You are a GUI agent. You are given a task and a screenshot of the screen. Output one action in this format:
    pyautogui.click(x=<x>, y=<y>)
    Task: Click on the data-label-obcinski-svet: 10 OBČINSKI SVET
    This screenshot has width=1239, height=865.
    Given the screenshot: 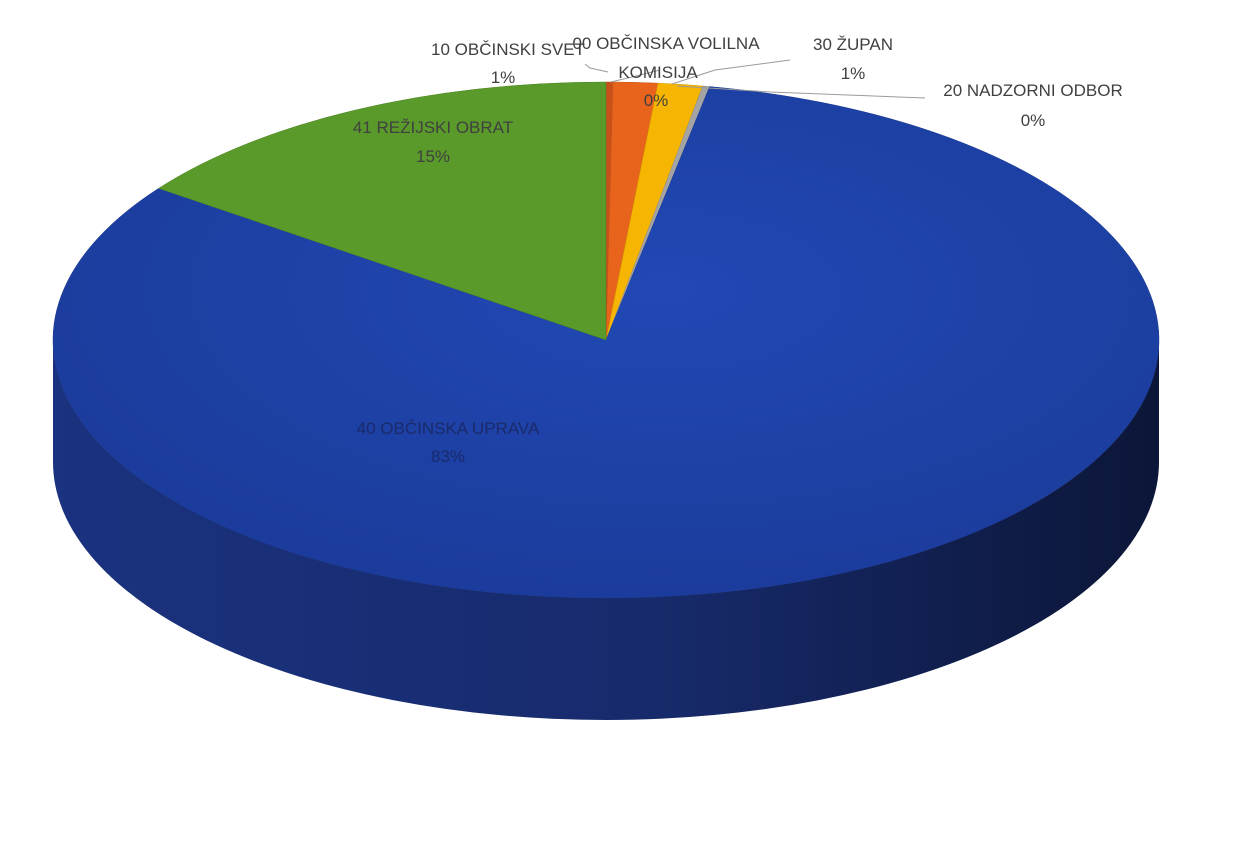 What is the action you would take?
    pyautogui.click(x=508, y=49)
    